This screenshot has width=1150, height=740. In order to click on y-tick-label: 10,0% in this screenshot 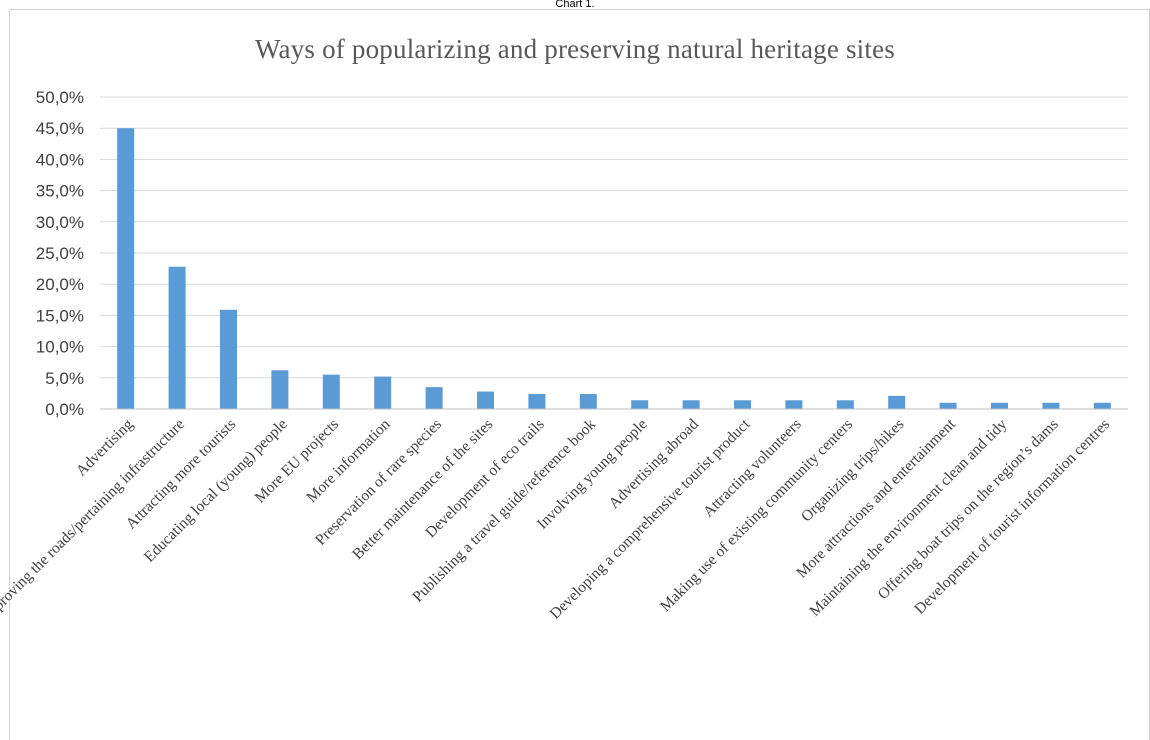, I will do `click(60, 347)`.